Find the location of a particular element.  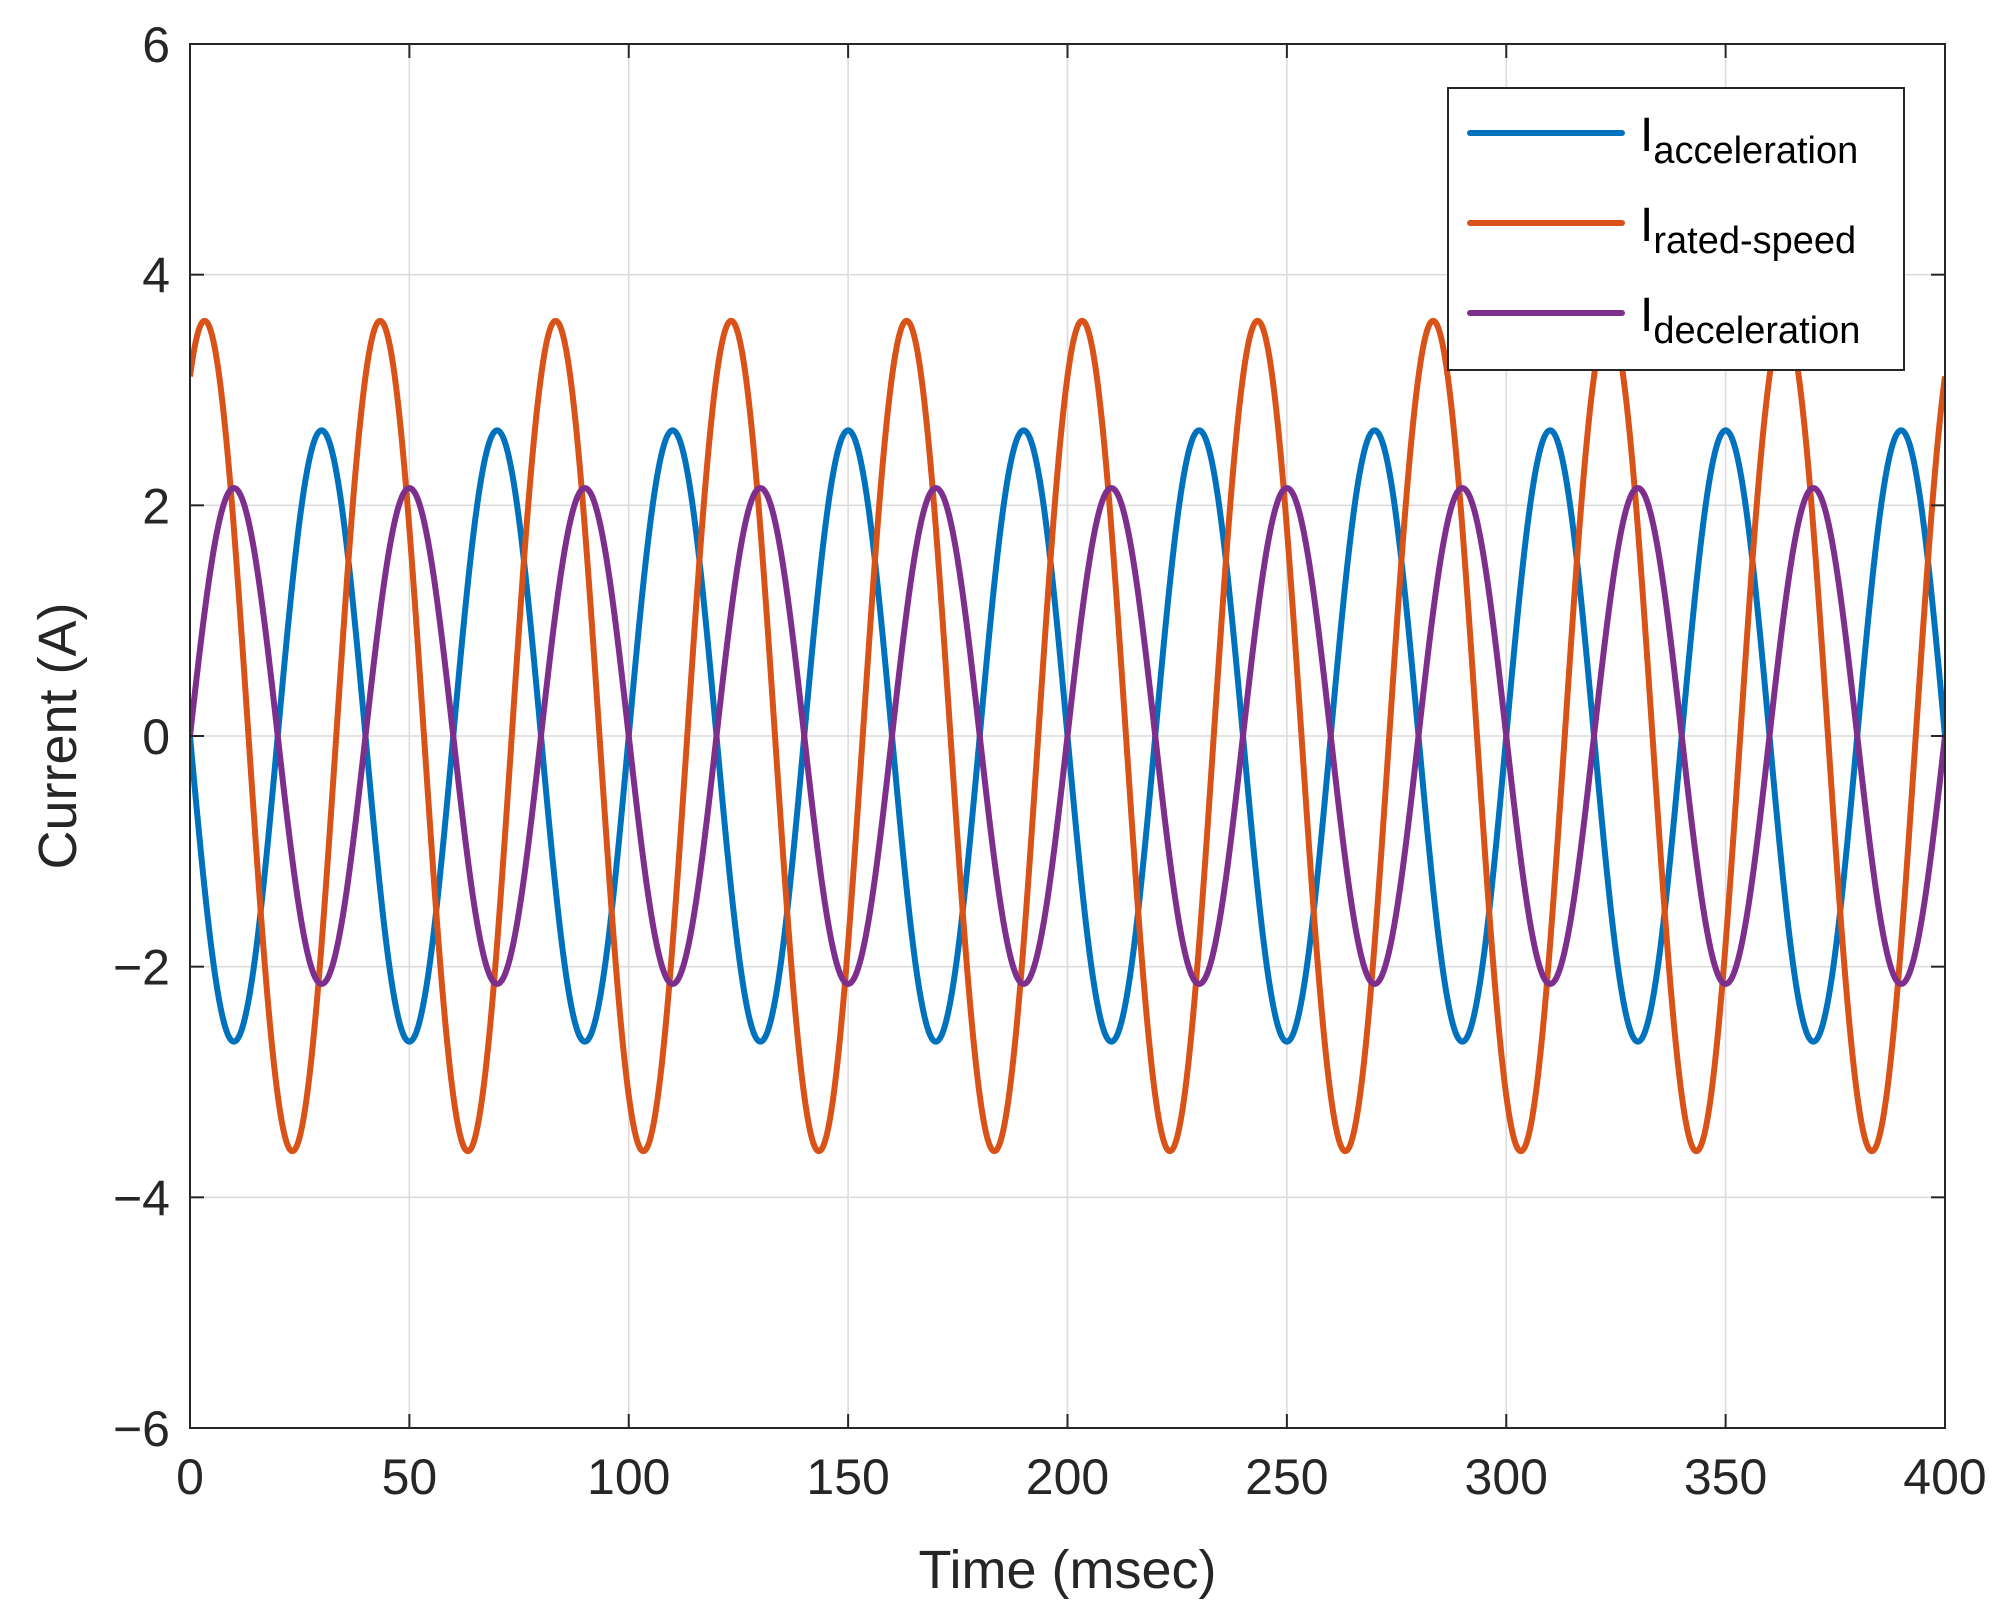

x-axis-label: Time (msec) is located at coordinates (1068, 1570).